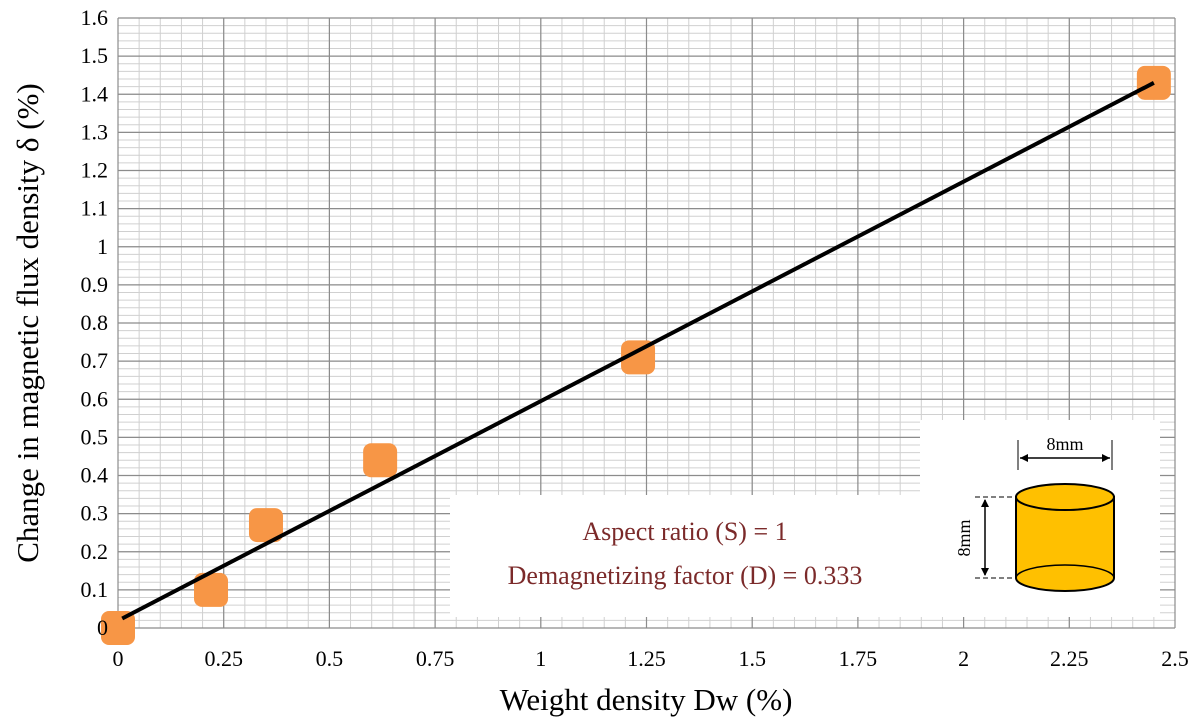 The height and width of the screenshot is (728, 1199). Describe the element at coordinates (95, 513) in the screenshot. I see `y-tick-label: 0.3` at that location.